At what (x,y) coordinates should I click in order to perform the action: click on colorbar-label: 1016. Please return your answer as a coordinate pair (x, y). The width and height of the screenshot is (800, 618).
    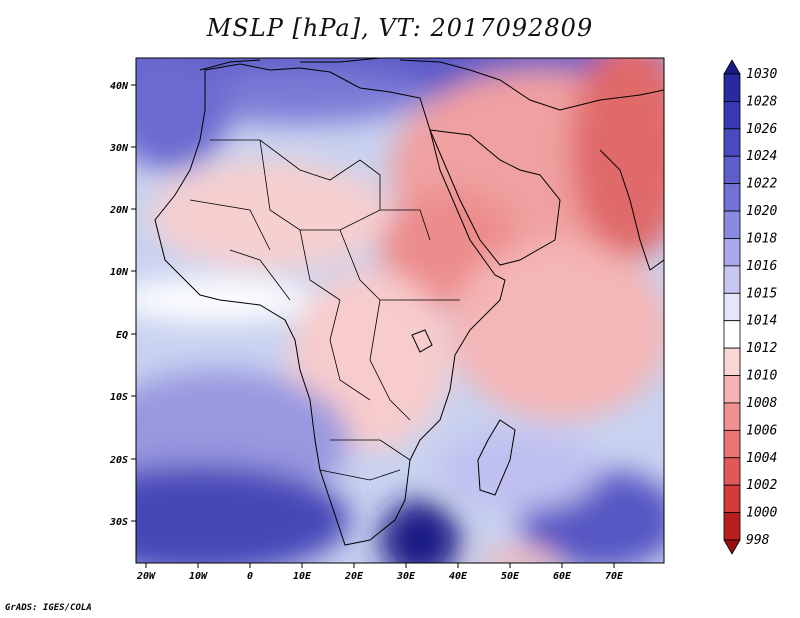
    Looking at the image, I should click on (761, 266).